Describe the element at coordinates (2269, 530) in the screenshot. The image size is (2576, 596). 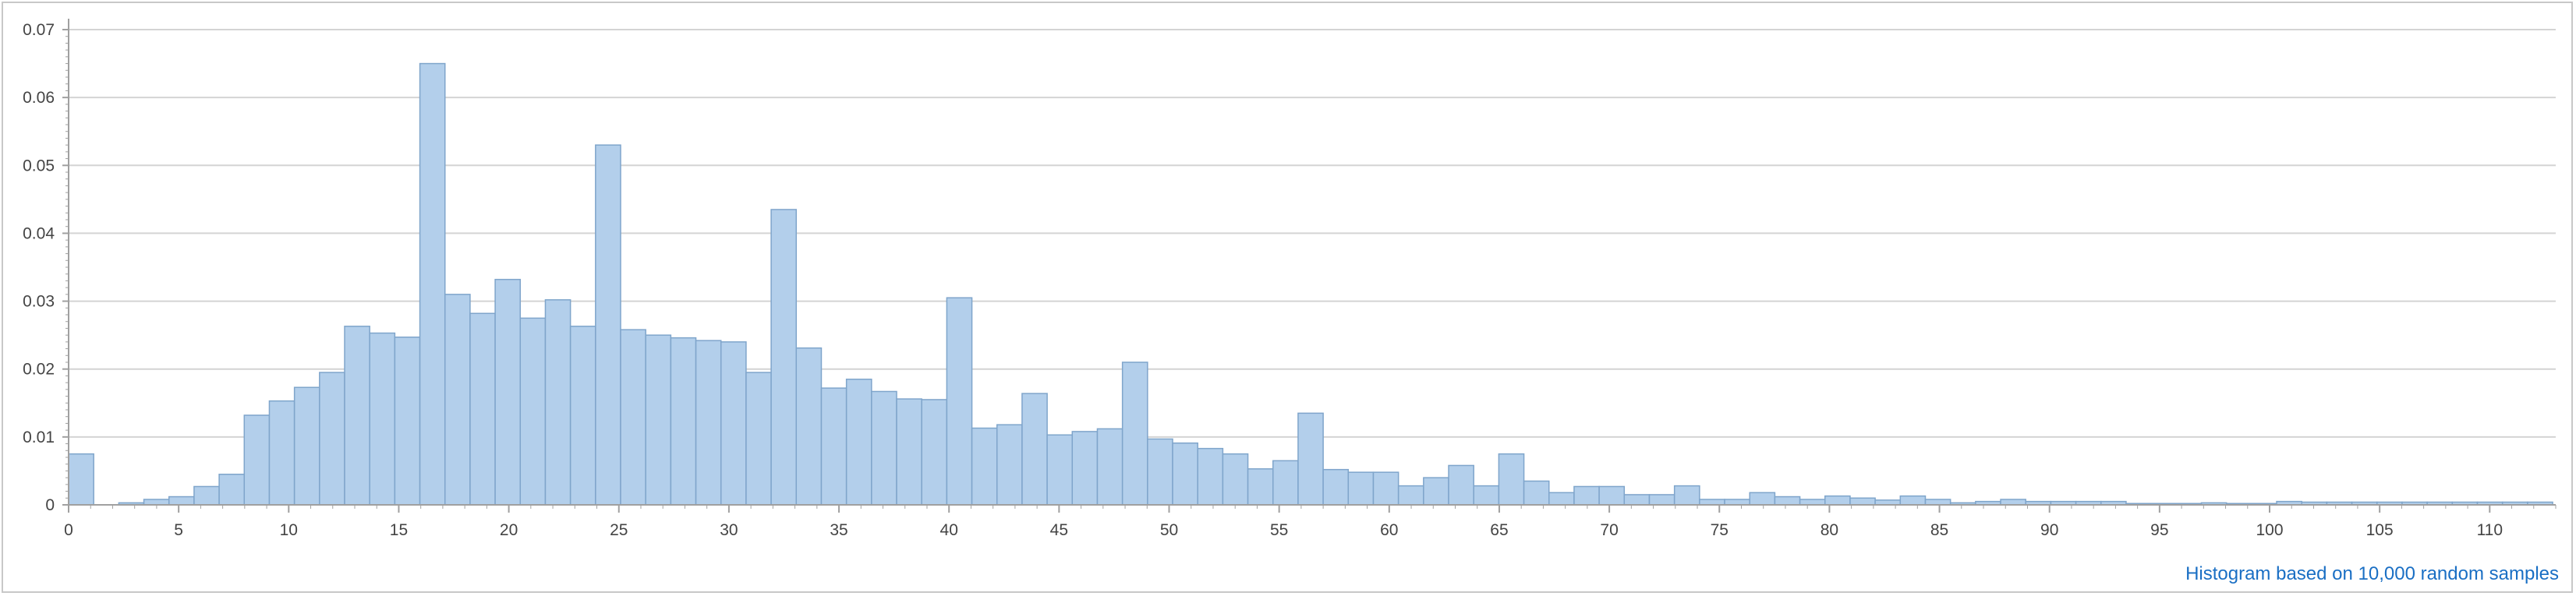
I see `x-tick-label: 100` at that location.